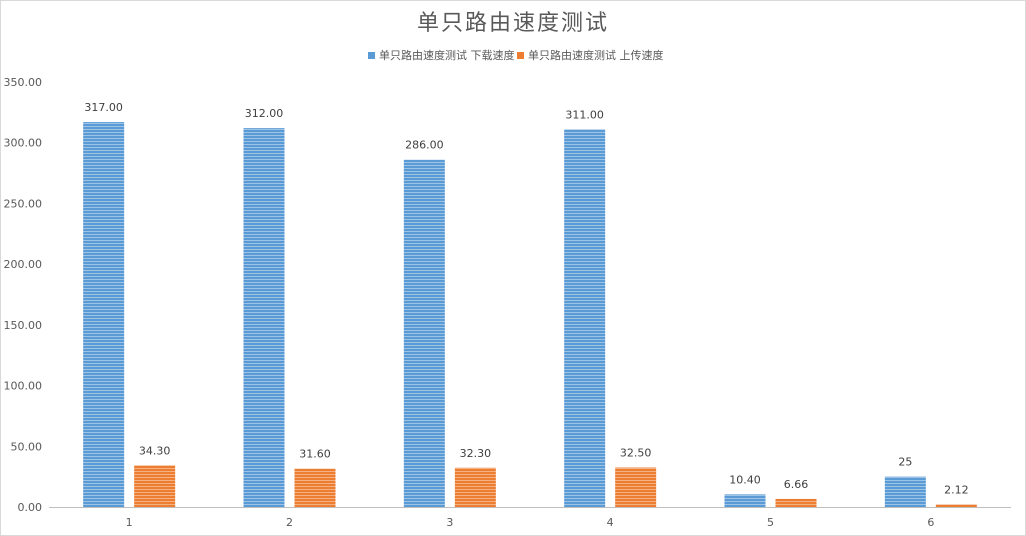 Image resolution: width=1026 pixels, height=536 pixels. What do you see at coordinates (516, 55) in the screenshot?
I see `legend: 单只路由速度测试 下载速度 单只路由速度测试 上传速度` at bounding box center [516, 55].